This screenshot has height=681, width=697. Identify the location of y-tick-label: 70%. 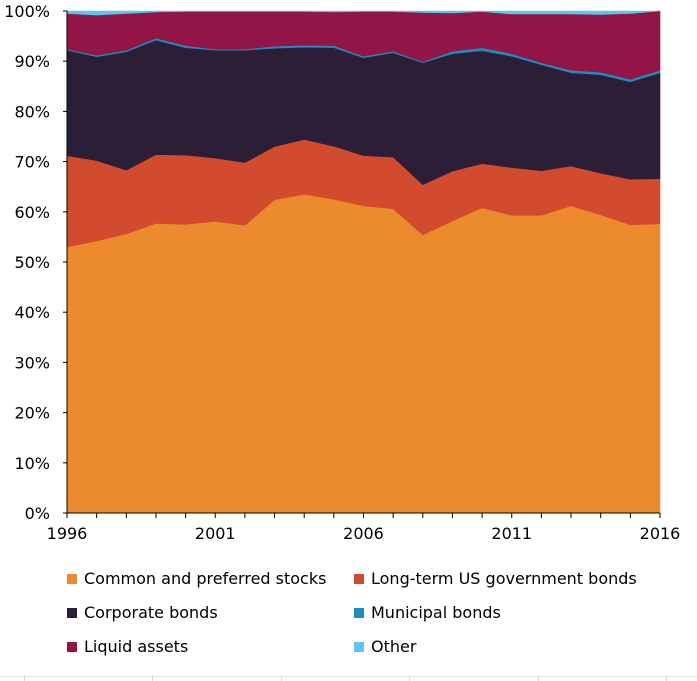
(32, 162).